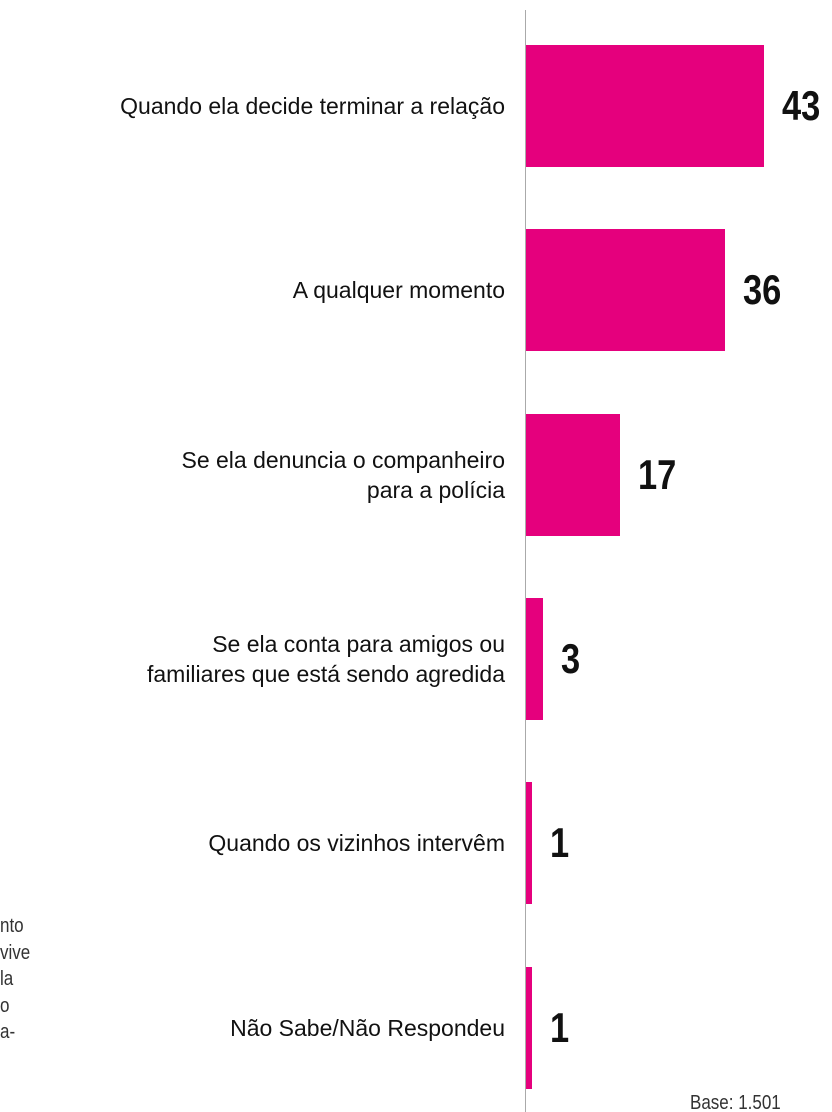  I want to click on note-fragment: o, so click(5, 1005).